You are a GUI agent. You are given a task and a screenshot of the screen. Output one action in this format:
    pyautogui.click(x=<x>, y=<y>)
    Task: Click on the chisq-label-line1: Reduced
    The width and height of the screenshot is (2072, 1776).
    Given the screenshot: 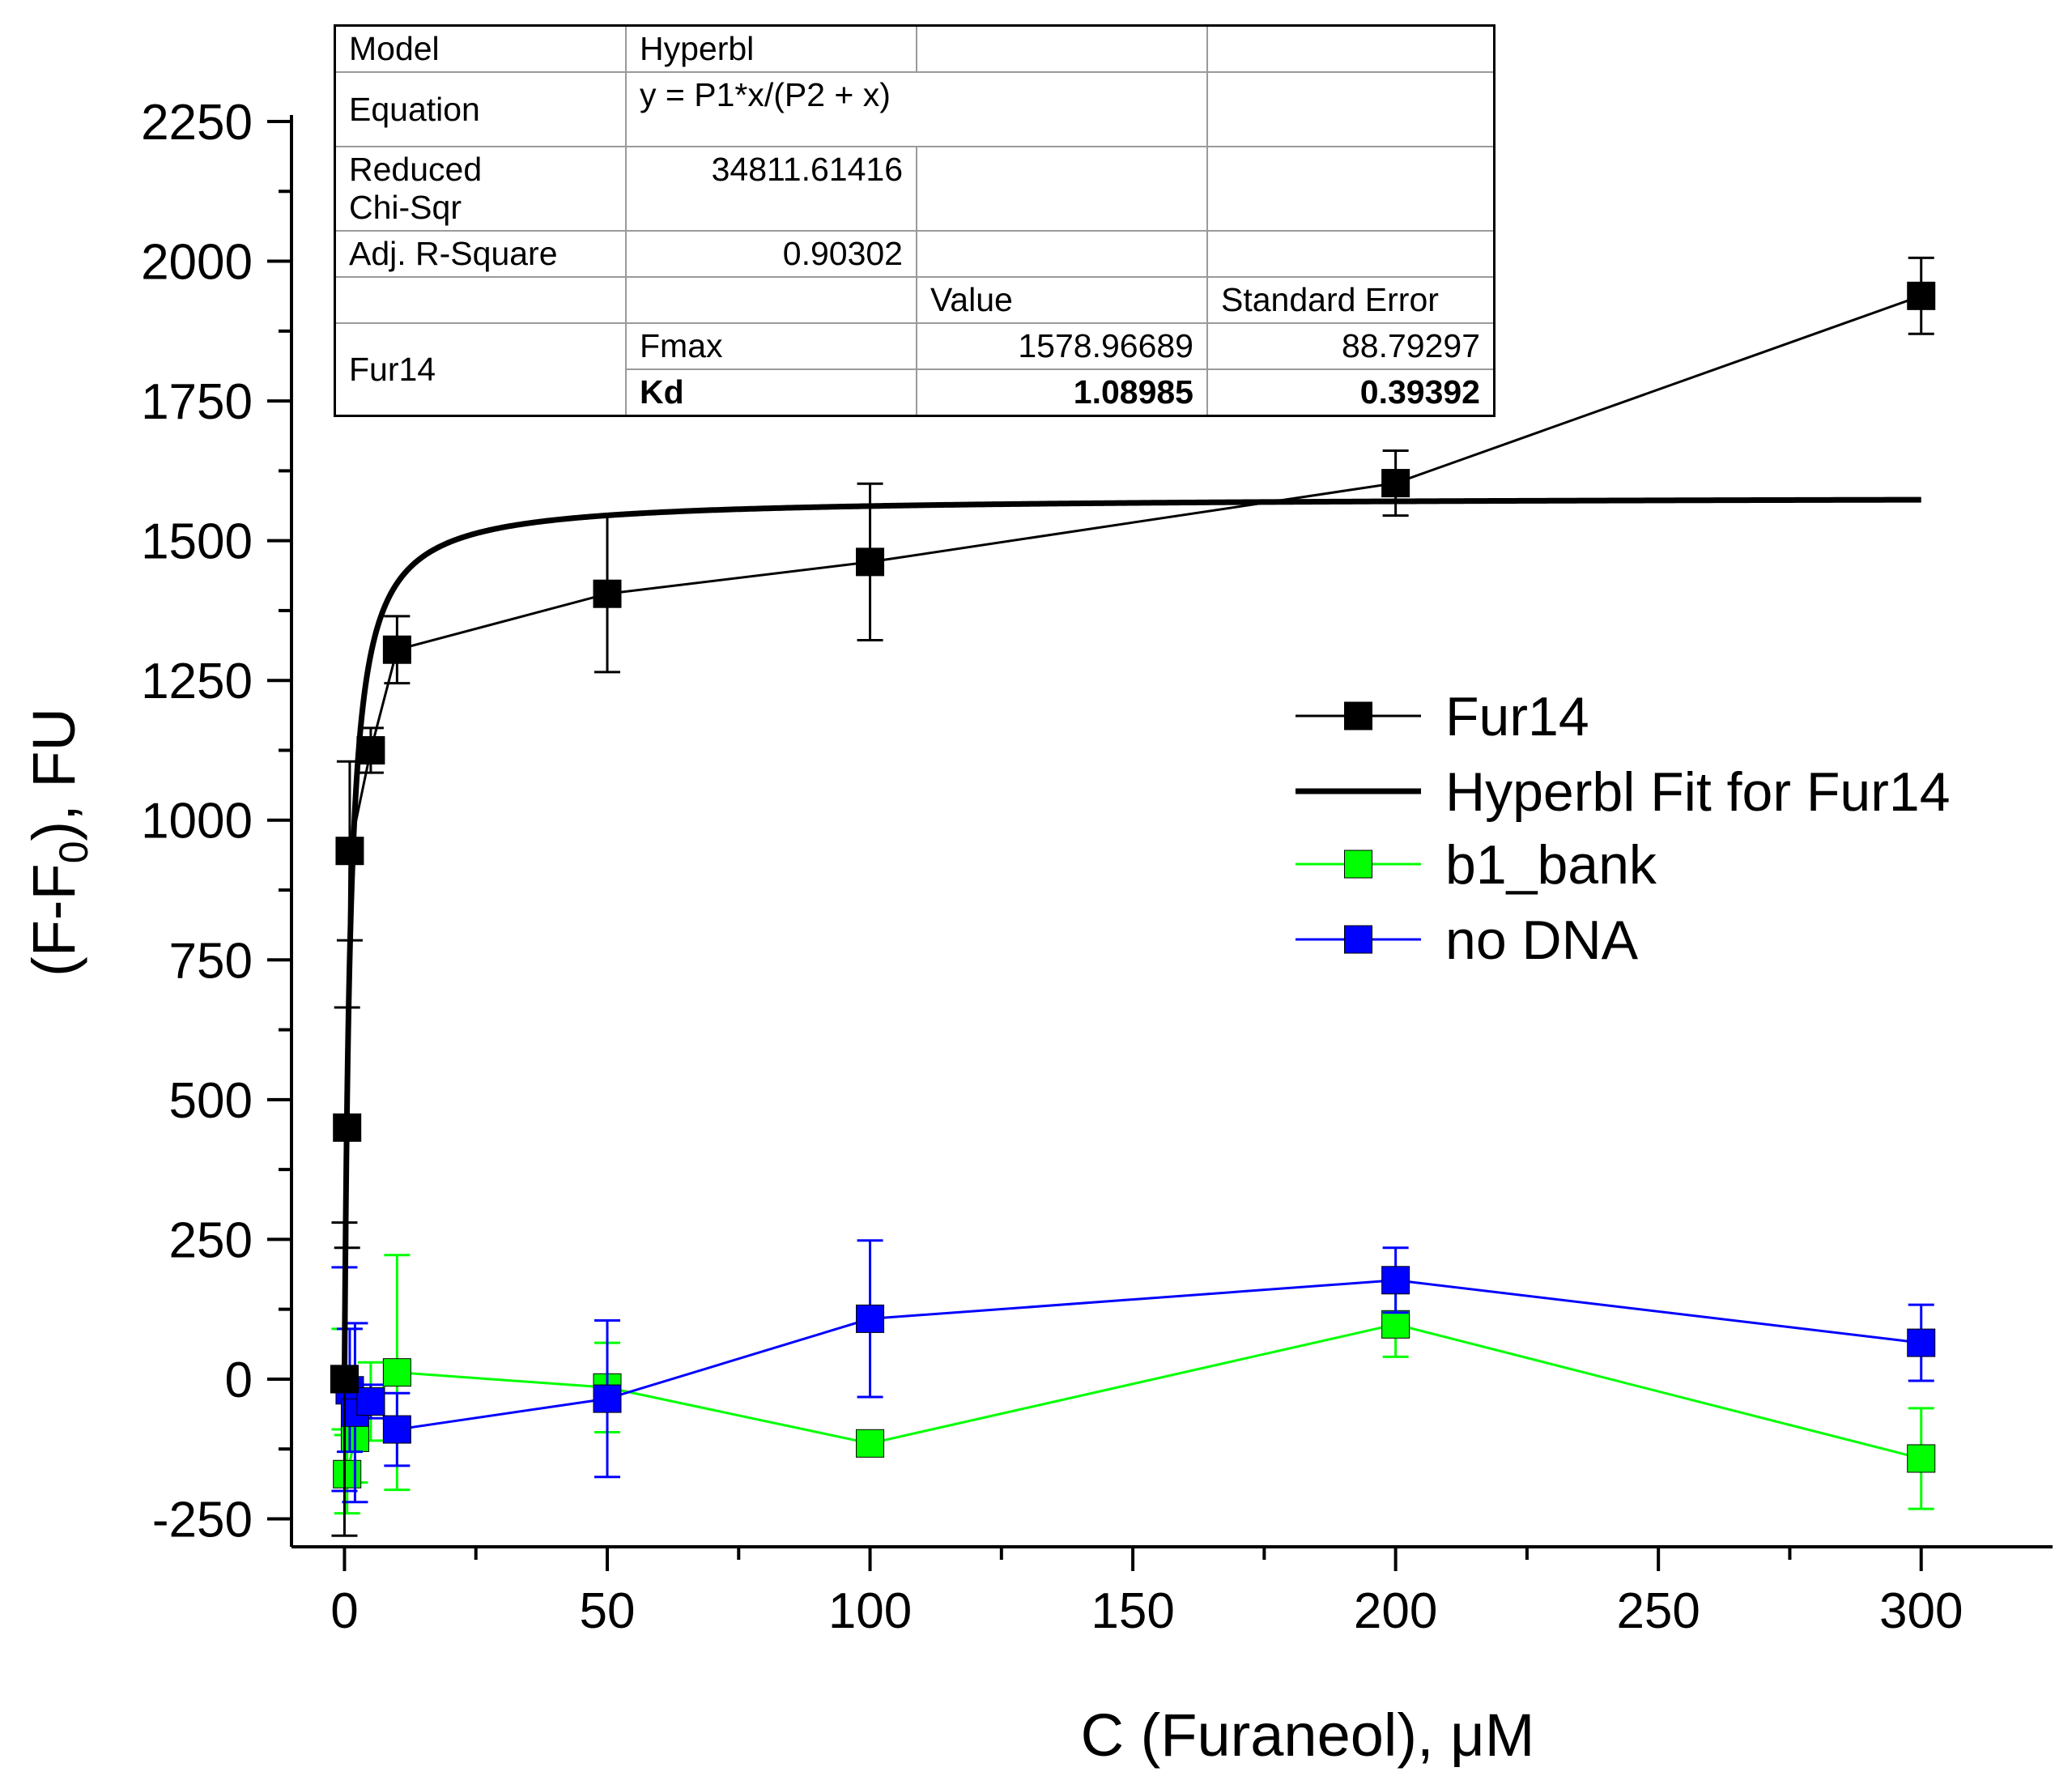 What is the action you would take?
    pyautogui.click(x=416, y=169)
    